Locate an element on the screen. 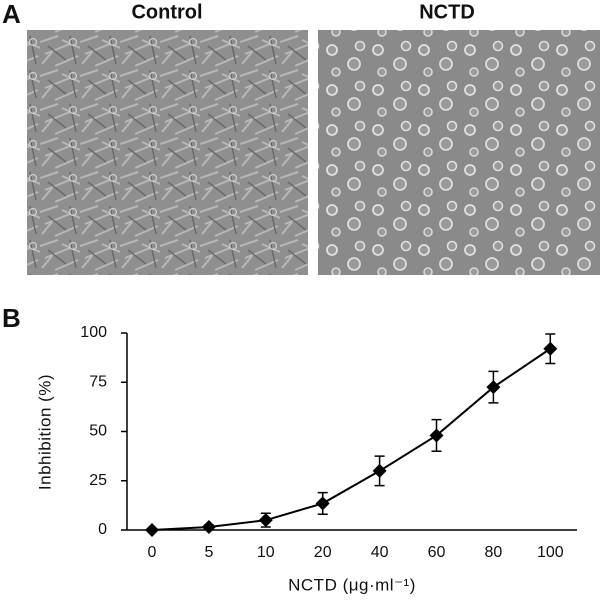  y-tick-label: 25 is located at coordinates (98, 480).